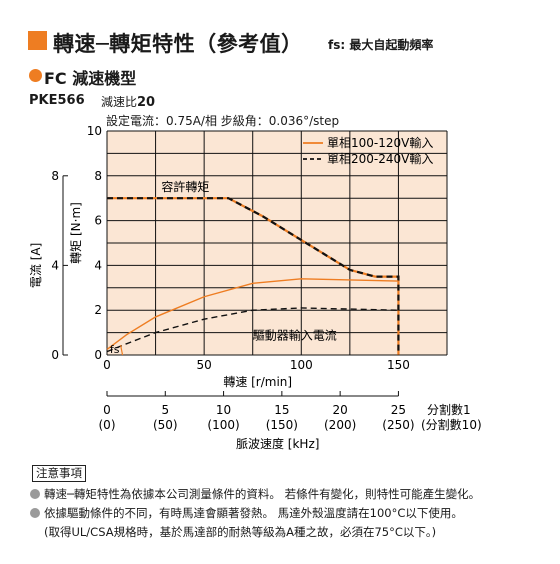 The width and height of the screenshot is (560, 564). Describe the element at coordinates (398, 410) in the screenshot. I see `pulse-tick-label: 25` at that location.